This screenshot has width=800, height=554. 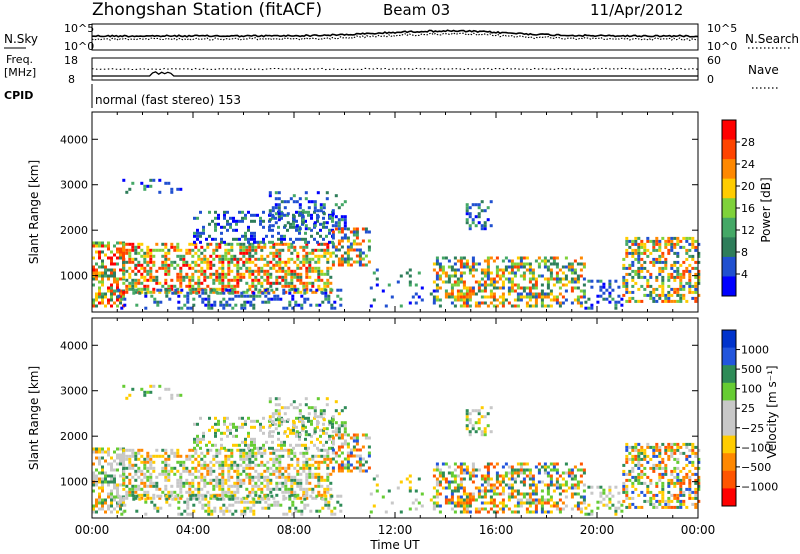 What do you see at coordinates (74, 139) in the screenshot?
I see `y-tick-label: 4000` at bounding box center [74, 139].